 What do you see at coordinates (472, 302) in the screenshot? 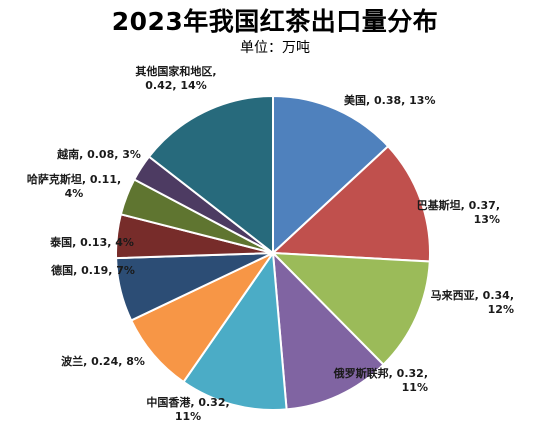
I see `slice-label-3: 马来西亚, 0.34, 12%` at bounding box center [472, 302].